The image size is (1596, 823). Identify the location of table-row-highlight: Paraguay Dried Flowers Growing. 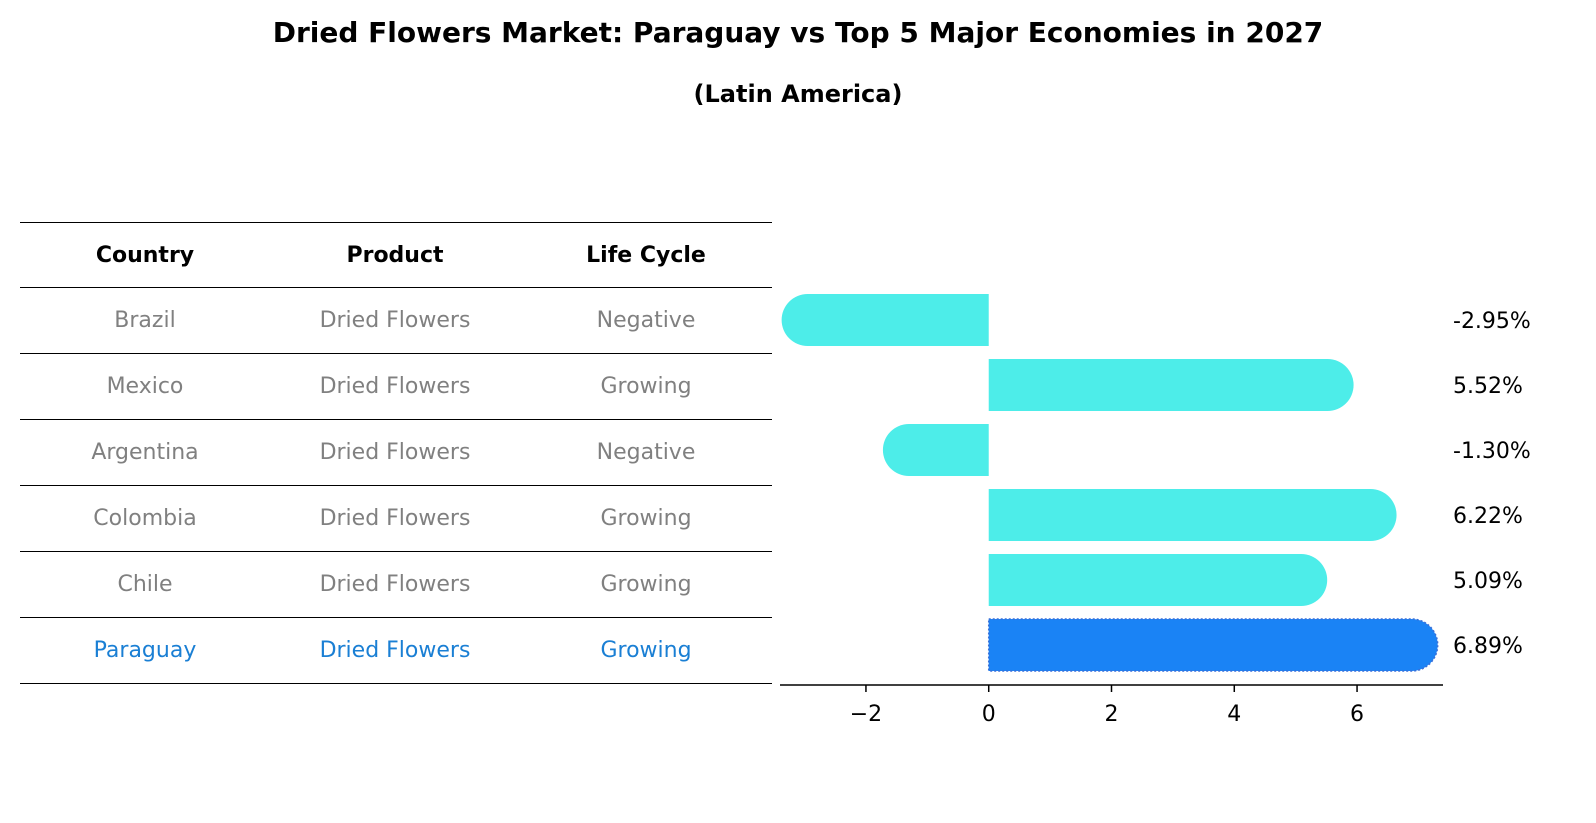
(396, 651).